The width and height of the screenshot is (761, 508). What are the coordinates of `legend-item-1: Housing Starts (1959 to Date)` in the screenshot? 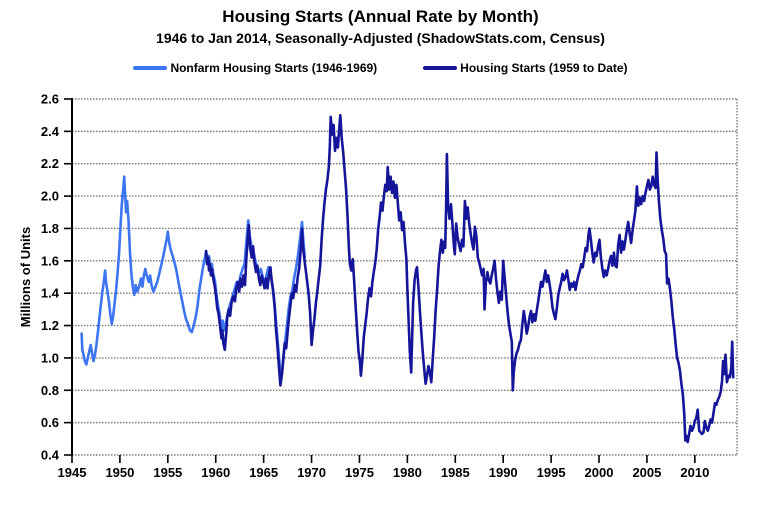 It's located at (525, 68).